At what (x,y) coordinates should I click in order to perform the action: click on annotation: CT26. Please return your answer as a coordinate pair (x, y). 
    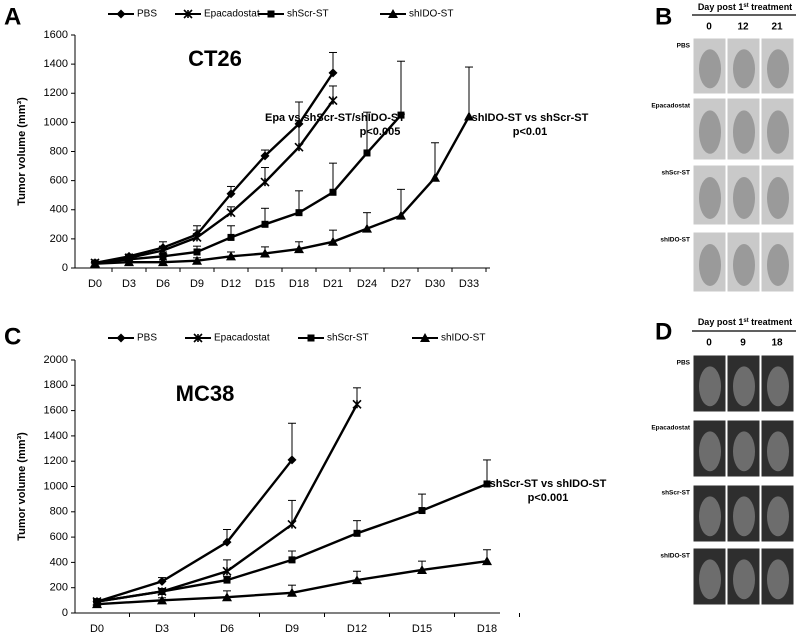
    Looking at the image, I should click on (215, 58).